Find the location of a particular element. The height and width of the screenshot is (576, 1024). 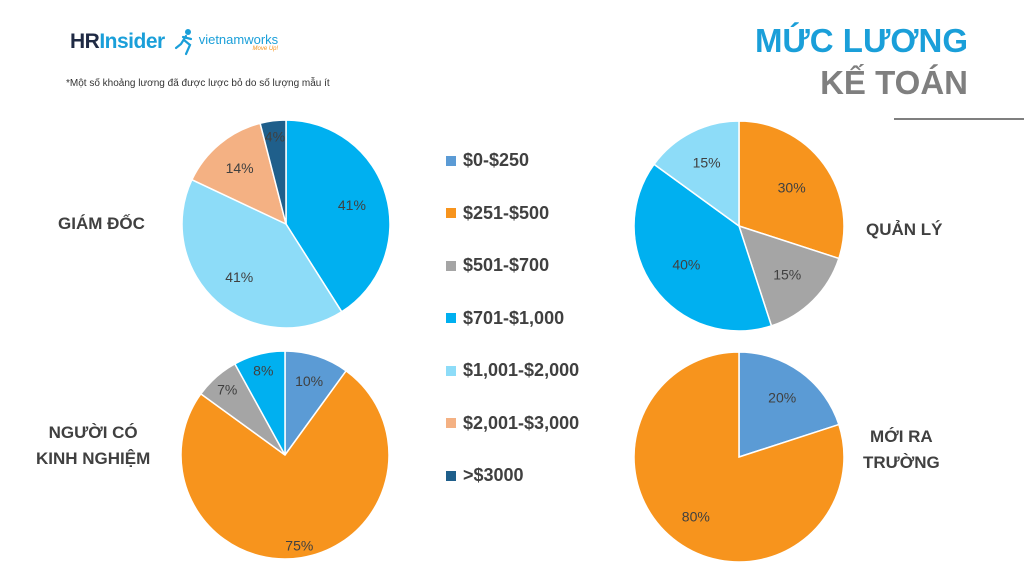

pie-chart: 41% 41% 14% 4% is located at coordinates (286, 224).